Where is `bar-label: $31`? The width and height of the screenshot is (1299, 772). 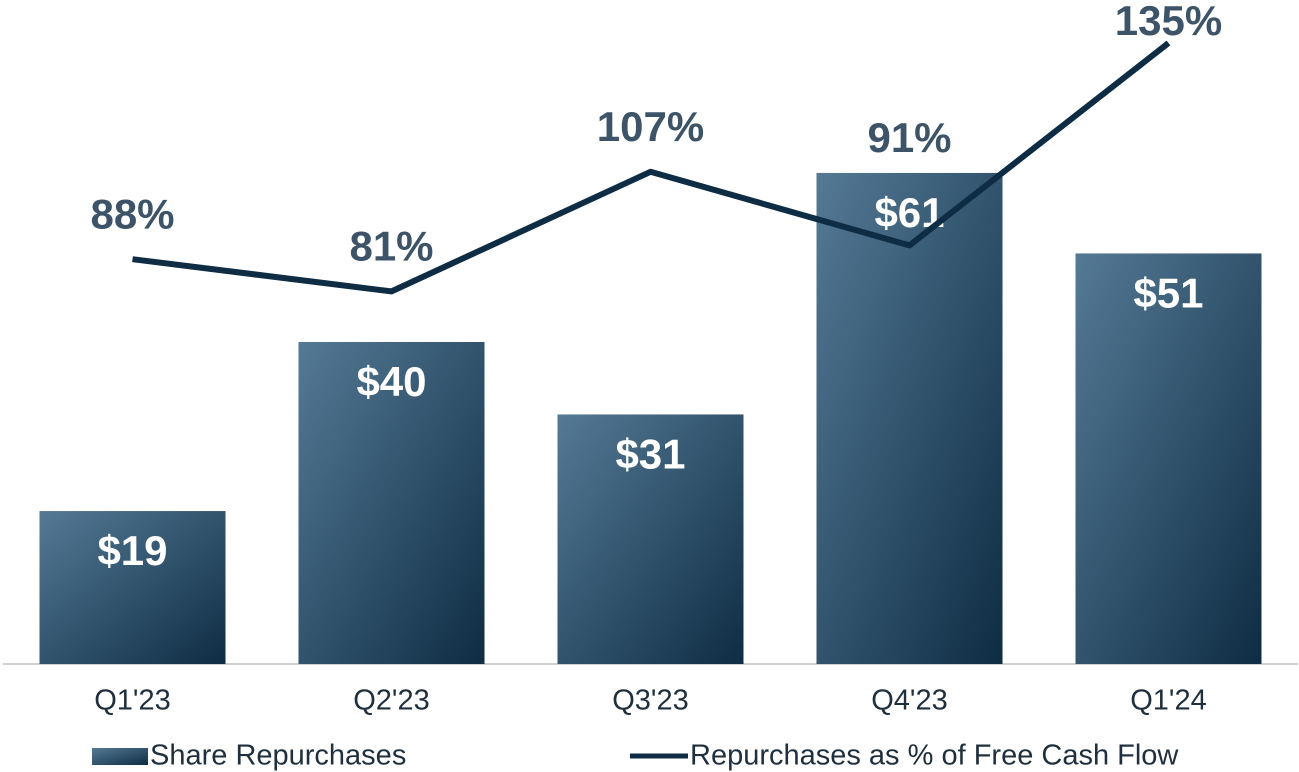
bar-label: $31 is located at coordinates (650, 454).